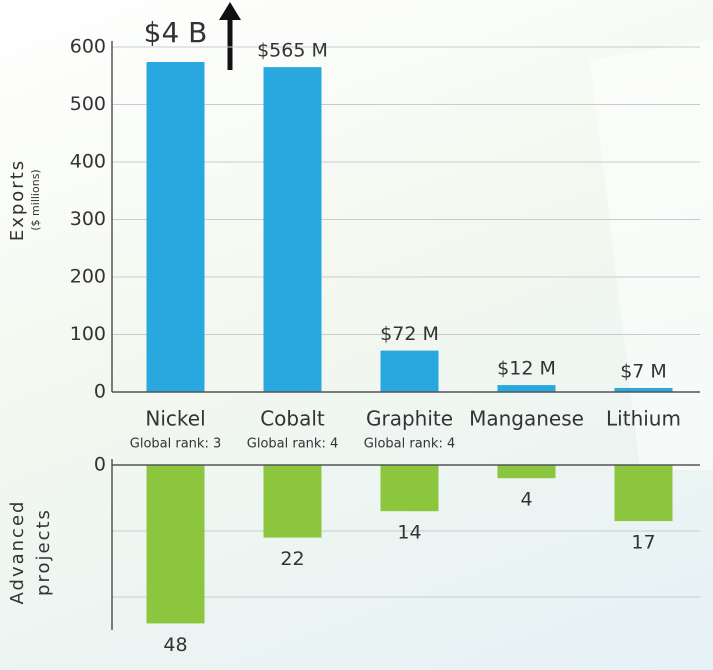 The image size is (713, 670). I want to click on x-tick-label: Cobalt, so click(292, 419).